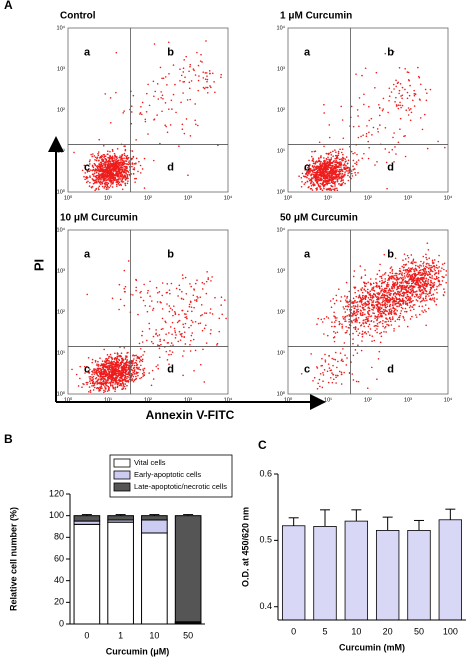 This screenshot has width=474, height=657. What do you see at coordinates (167, 474) in the screenshot?
I see `legend-label: Early-apoptotic cells` at bounding box center [167, 474].